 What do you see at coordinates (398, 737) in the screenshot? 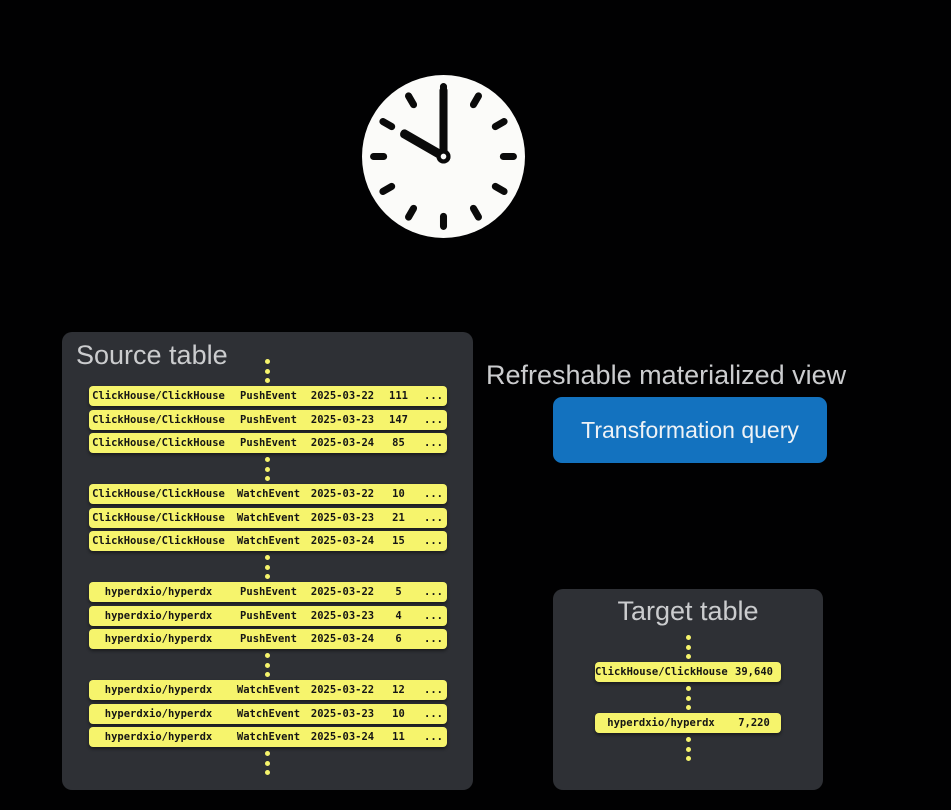
I see `table-cell: 11` at bounding box center [398, 737].